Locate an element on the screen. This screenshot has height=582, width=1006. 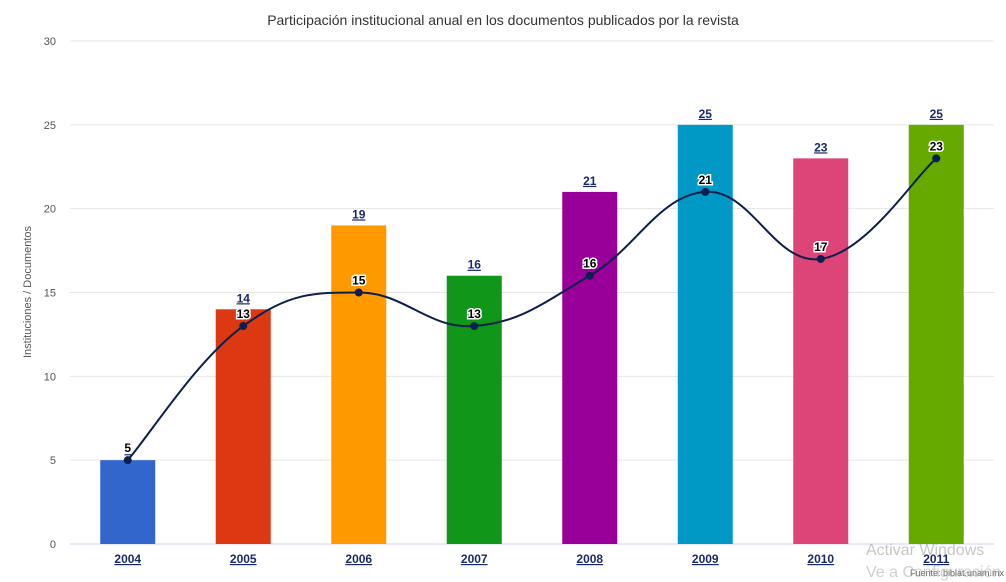
activation-watermark-sub: Ve a Configuración pa is located at coordinates (936, 572).